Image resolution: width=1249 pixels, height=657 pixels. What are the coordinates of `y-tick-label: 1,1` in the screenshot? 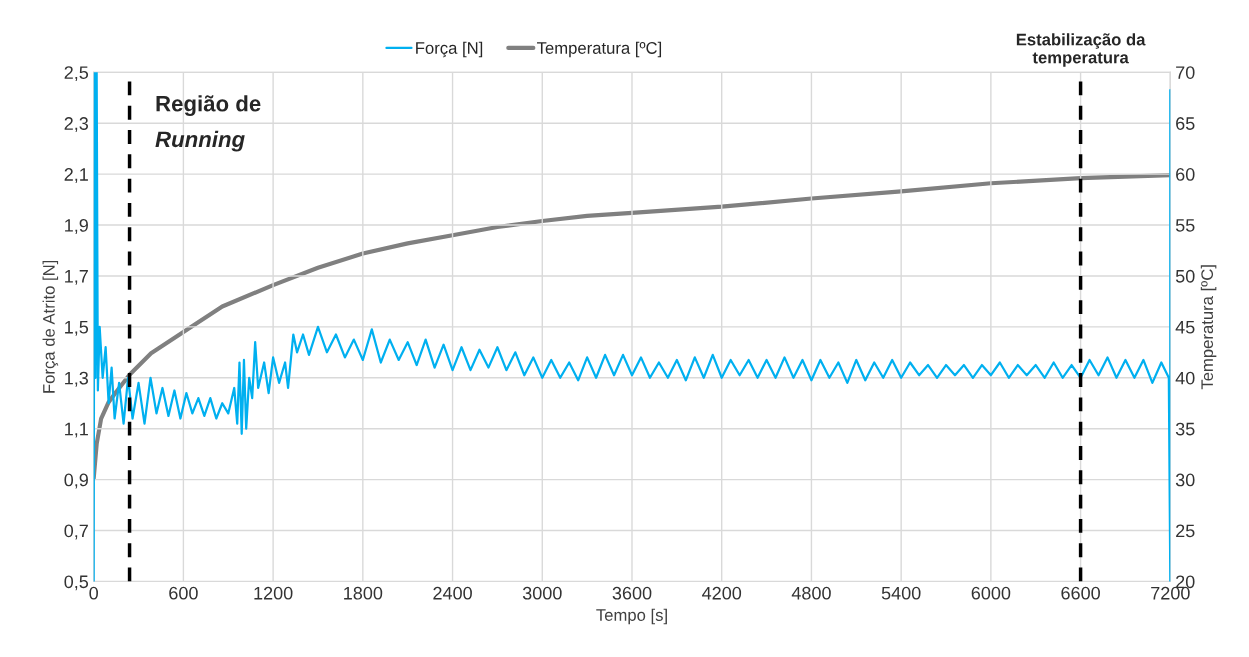 It's located at (76, 430).